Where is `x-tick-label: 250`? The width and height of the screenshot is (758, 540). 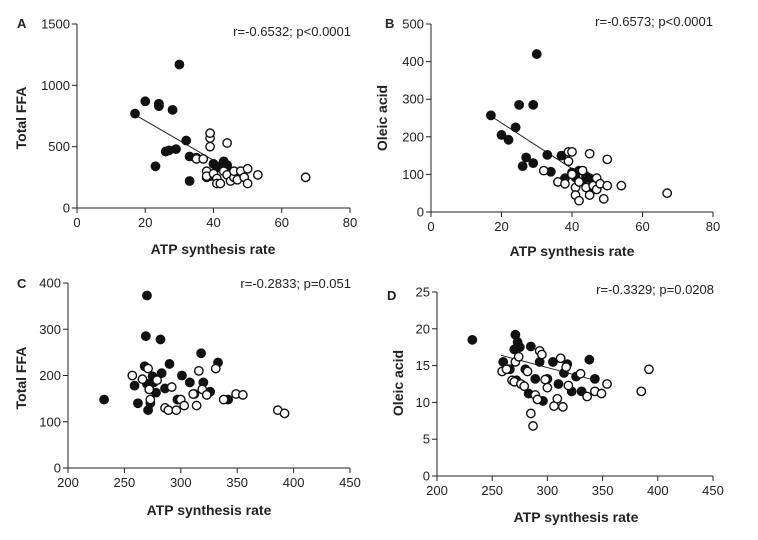
x-tick-label: 250 is located at coordinates (125, 482).